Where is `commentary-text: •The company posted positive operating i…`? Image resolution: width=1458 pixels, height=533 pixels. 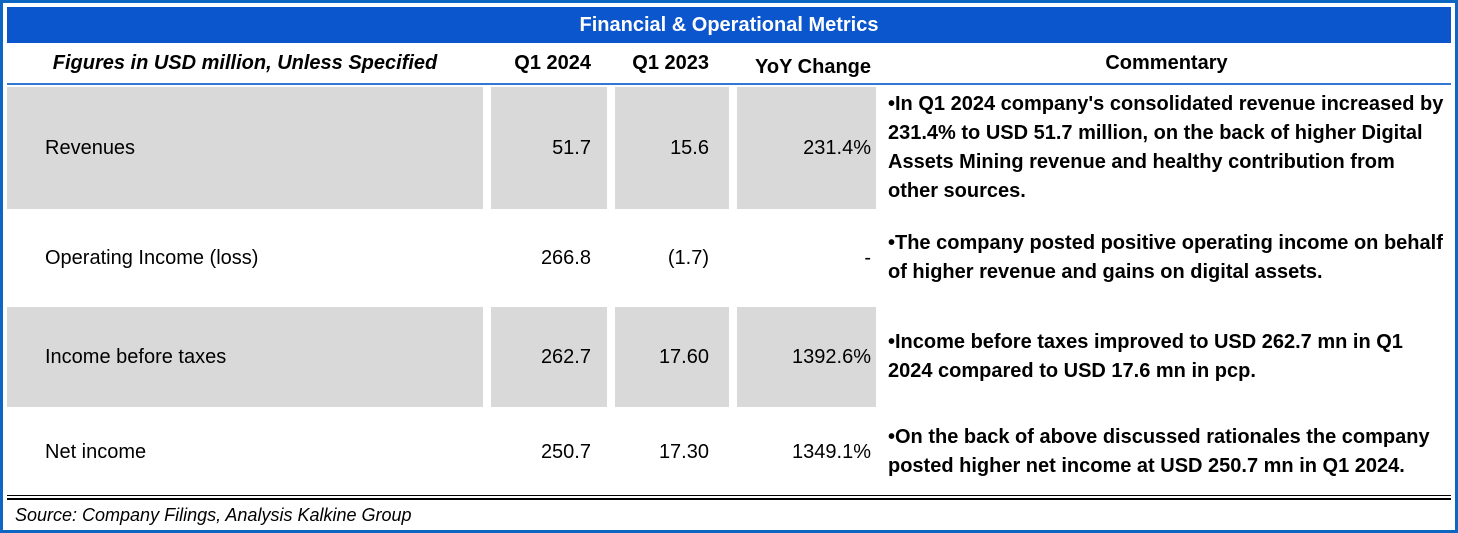 commentary-text: •The company posted positive operating i… is located at coordinates (1165, 257).